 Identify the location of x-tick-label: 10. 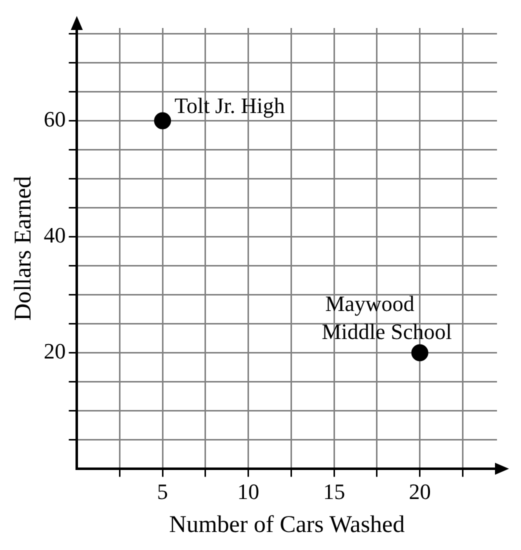
(248, 491).